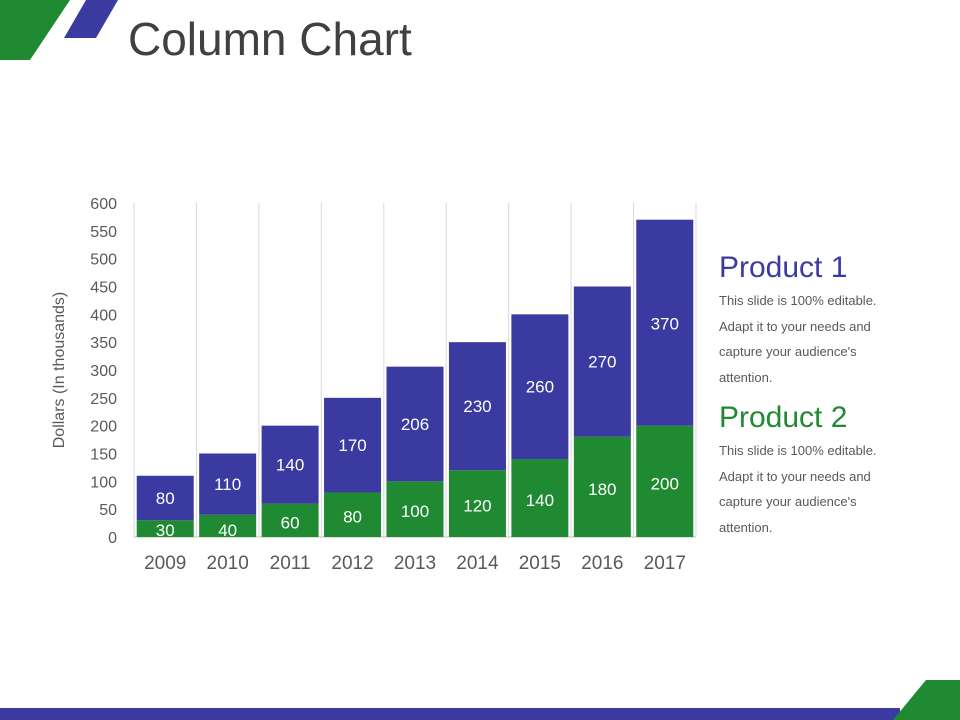 This screenshot has width=960, height=720. Describe the element at coordinates (480, 700) in the screenshot. I see `bottom-decoration` at that location.